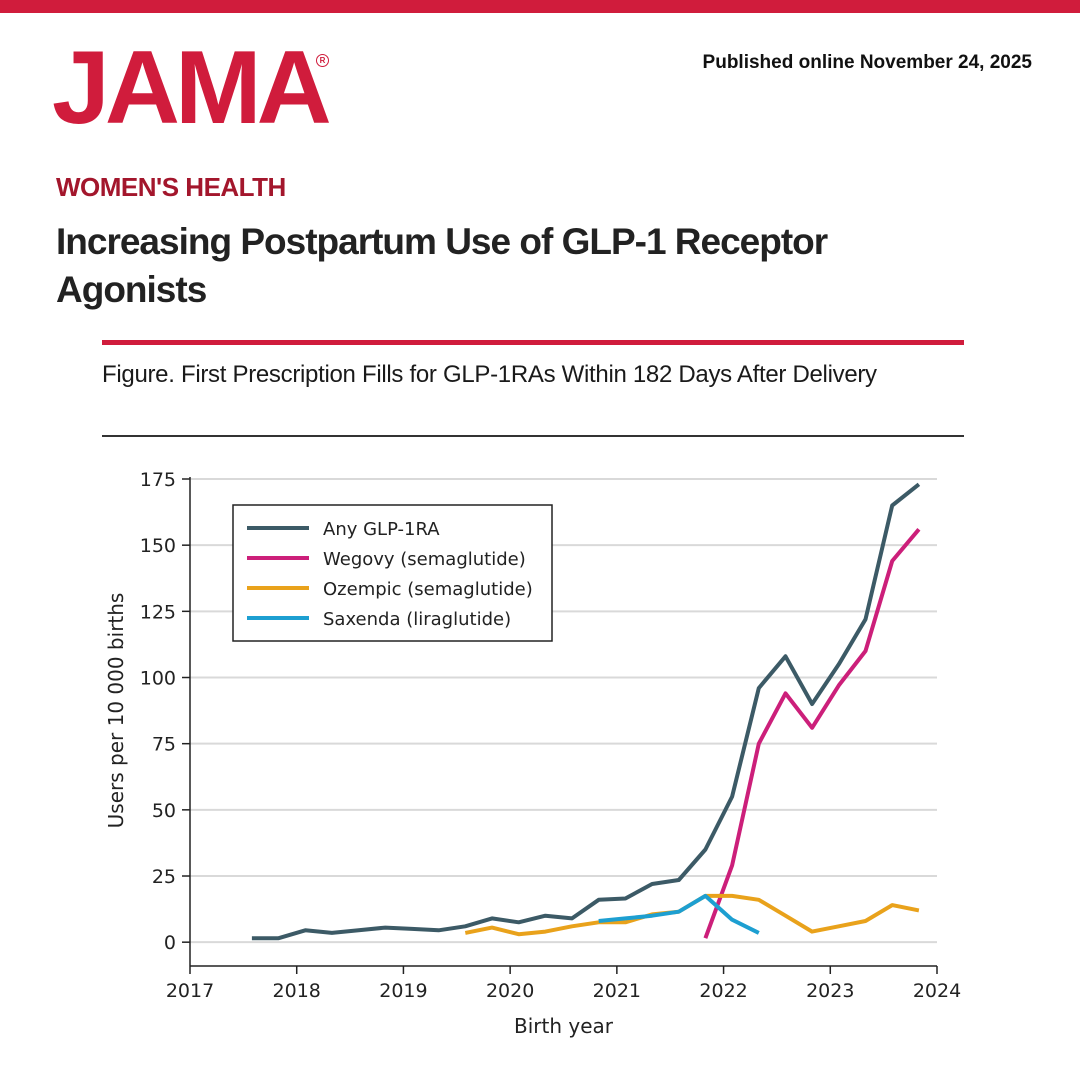 This screenshot has width=1080, height=1080. What do you see at coordinates (192, 88) in the screenshot?
I see `jama-logo: JAMA` at bounding box center [192, 88].